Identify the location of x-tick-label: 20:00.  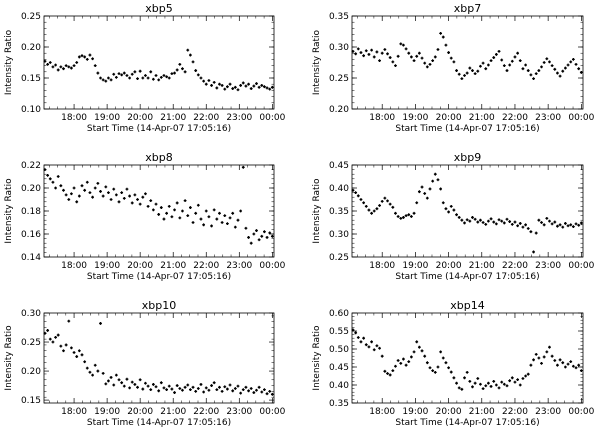
(140, 266).